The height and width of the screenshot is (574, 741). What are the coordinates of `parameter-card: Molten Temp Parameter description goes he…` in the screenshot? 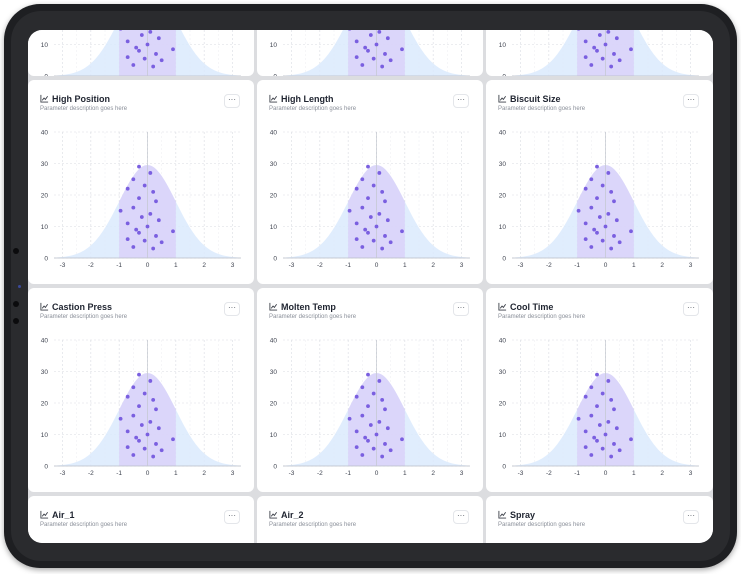 It's located at (370, 390).